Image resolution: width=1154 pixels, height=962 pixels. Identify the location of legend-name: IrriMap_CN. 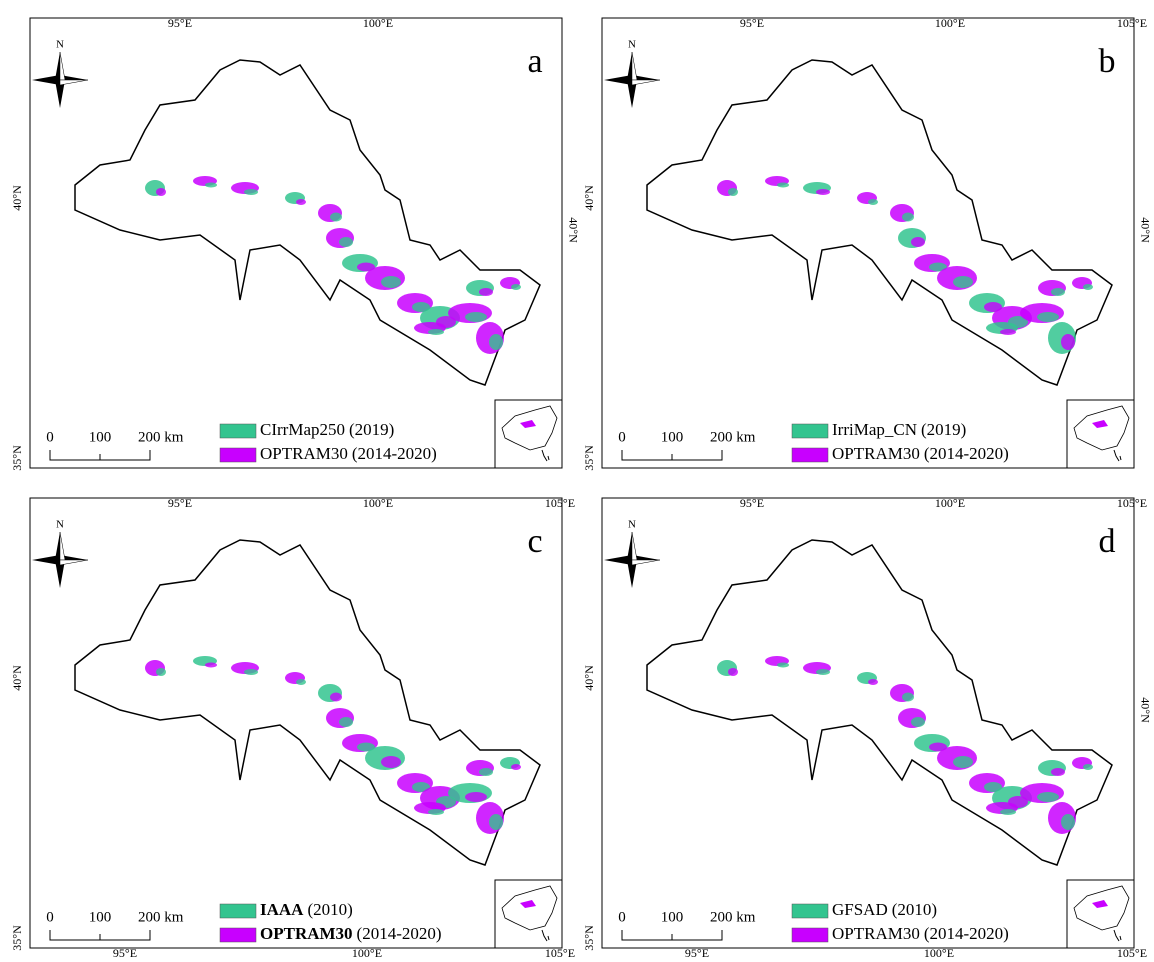
(874, 429).